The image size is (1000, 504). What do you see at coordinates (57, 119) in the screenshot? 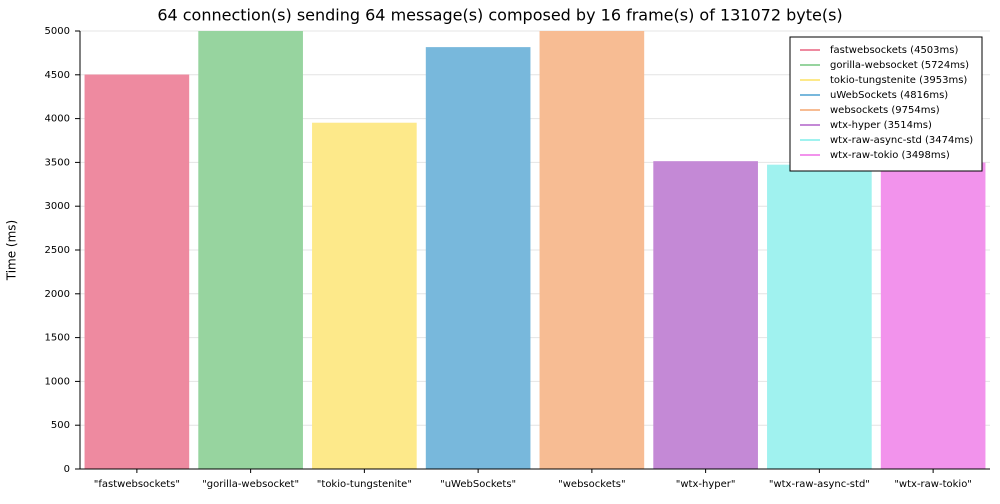
I see `y-tick-label: 4000` at bounding box center [57, 119].